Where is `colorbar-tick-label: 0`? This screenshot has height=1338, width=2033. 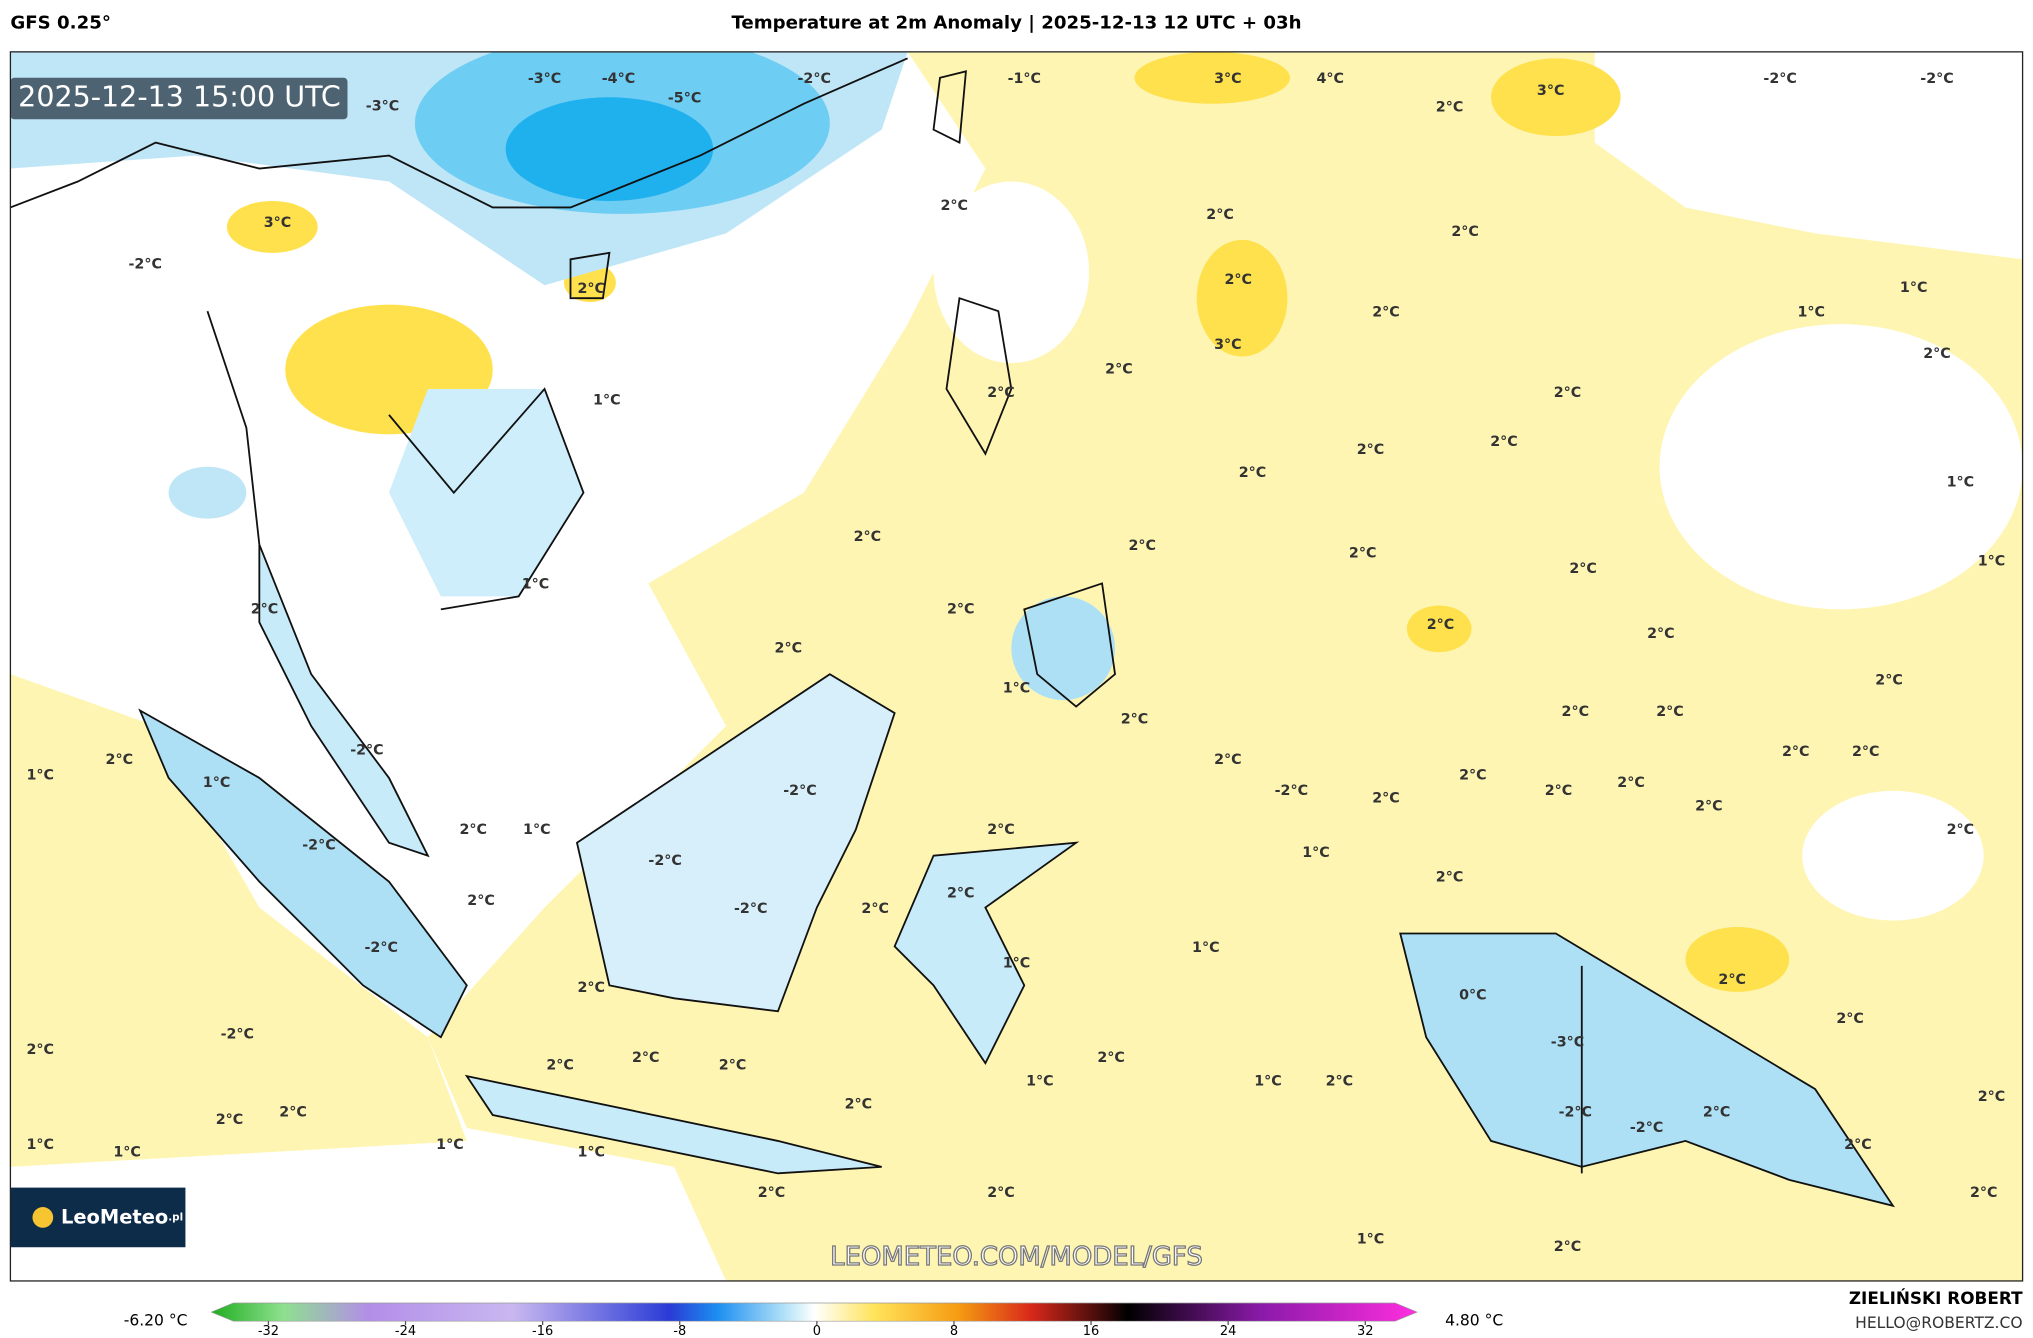
colorbar-tick-label: 0 is located at coordinates (817, 1331).